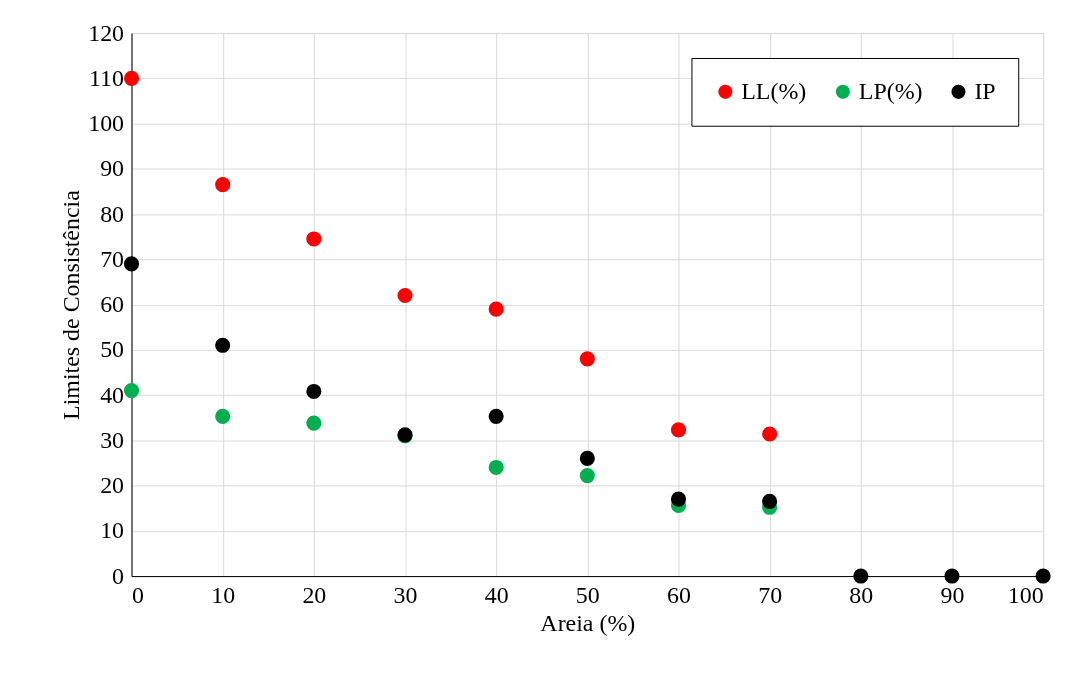 This screenshot has height=693, width=1081. What do you see at coordinates (112, 439) in the screenshot?
I see `y-tick-label: 30` at bounding box center [112, 439].